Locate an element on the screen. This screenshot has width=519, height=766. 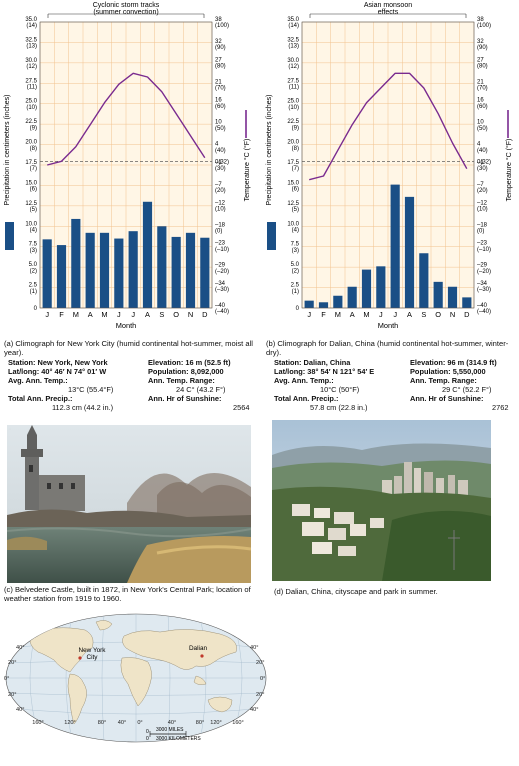
map-lat-label-1: 20° is located at coordinates (12, 663).